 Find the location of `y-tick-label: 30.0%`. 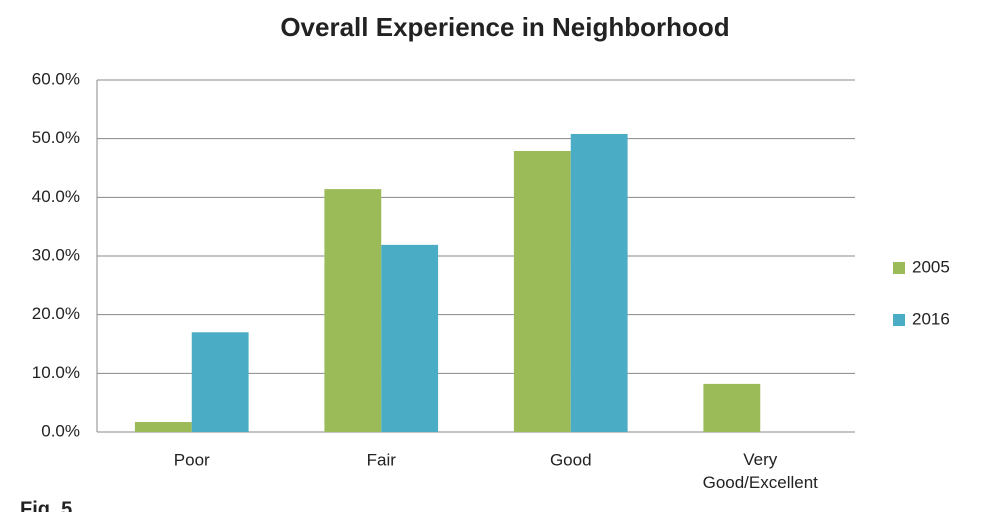

y-tick-label: 30.0% is located at coordinates (56, 254).